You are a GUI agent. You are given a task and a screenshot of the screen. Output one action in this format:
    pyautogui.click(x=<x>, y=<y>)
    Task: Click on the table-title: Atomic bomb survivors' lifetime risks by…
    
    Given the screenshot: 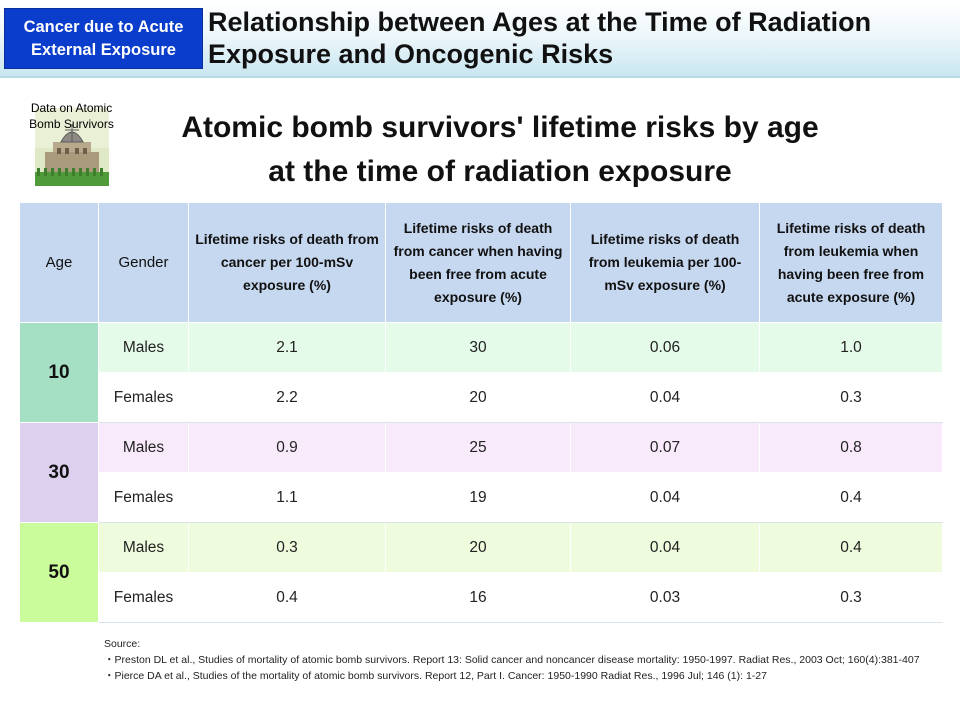 What is the action you would take?
    pyautogui.click(x=500, y=150)
    